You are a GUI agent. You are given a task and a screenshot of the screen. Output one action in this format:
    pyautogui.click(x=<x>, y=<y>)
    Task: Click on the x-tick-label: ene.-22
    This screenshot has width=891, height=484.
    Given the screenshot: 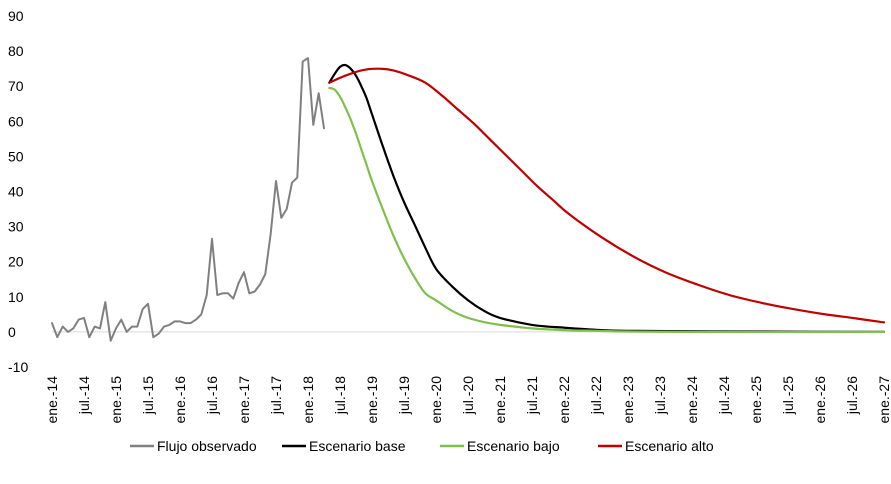 What is the action you would take?
    pyautogui.click(x=564, y=400)
    